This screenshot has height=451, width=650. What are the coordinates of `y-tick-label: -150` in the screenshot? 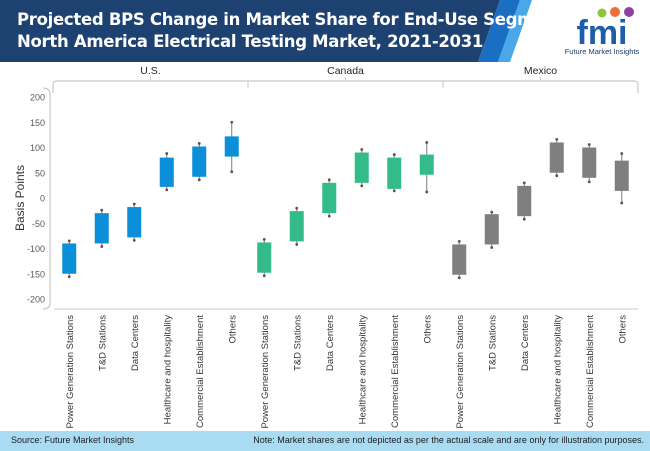 It's located at (36, 274).